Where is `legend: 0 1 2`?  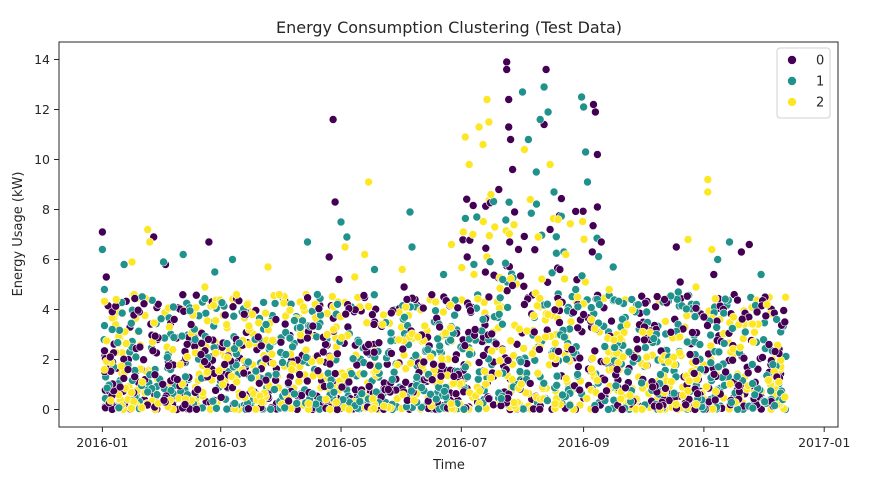
legend: 0 1 2 is located at coordinates (803, 83).